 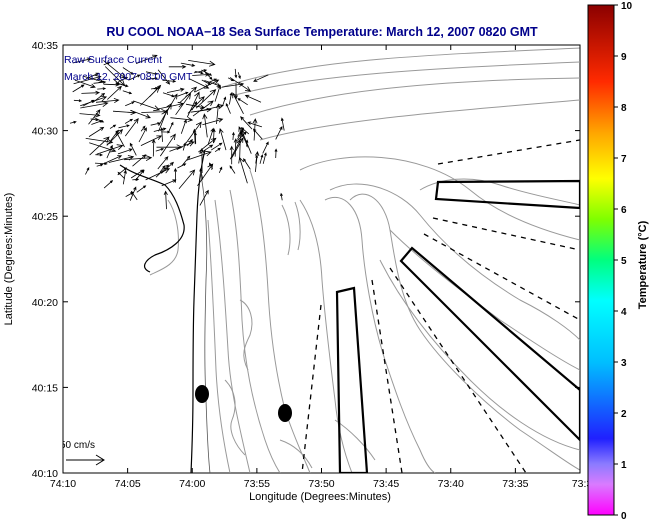 I want to click on lane-south, so click(x=352, y=379).